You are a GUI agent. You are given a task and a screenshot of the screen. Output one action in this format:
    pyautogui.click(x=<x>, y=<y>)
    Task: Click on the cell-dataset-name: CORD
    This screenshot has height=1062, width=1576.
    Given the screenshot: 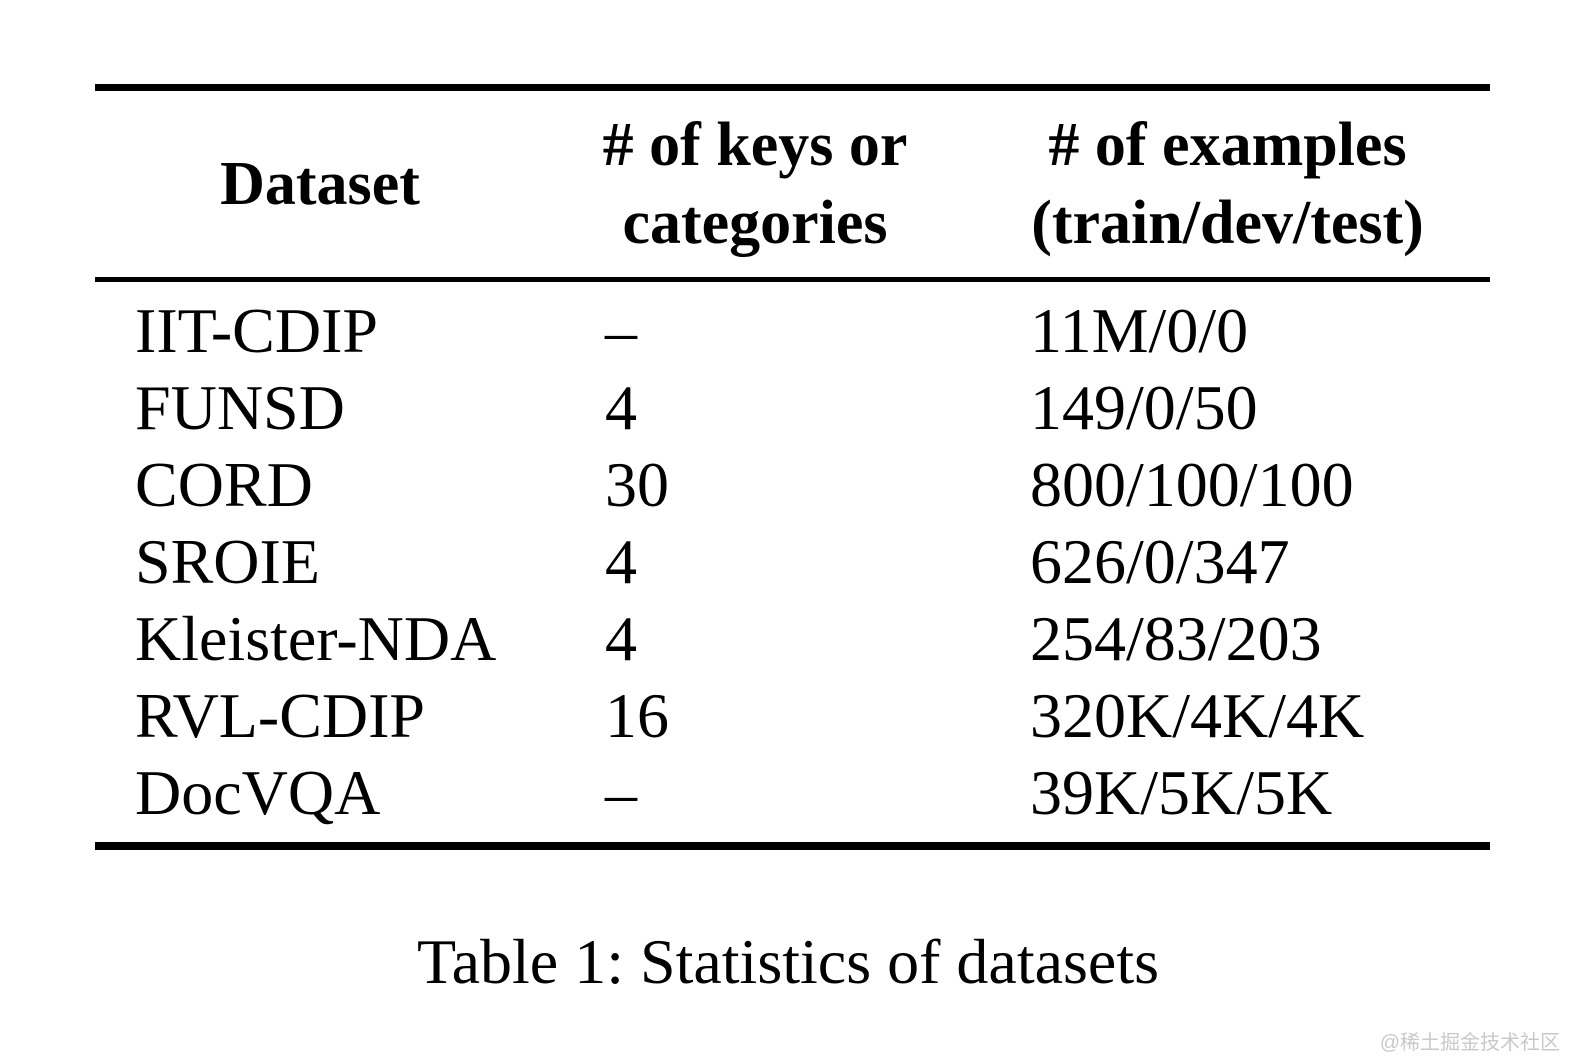 What is the action you would take?
    pyautogui.click(x=224, y=484)
    